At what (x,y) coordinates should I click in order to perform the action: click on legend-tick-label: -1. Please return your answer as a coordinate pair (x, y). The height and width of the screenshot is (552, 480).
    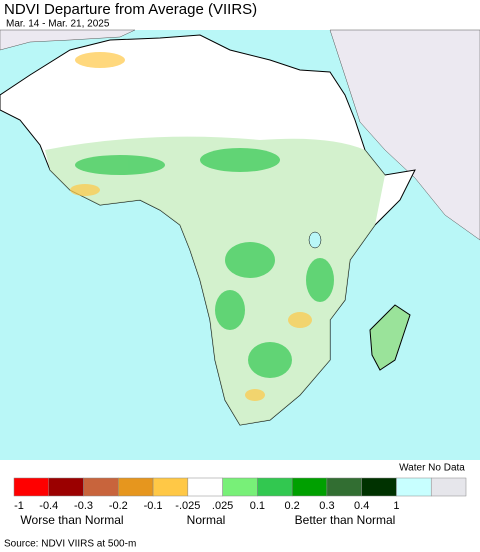
    Looking at the image, I should click on (19, 506).